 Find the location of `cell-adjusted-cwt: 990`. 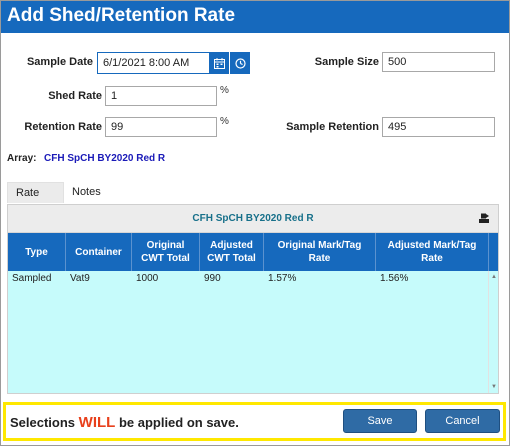

cell-adjusted-cwt: 990 is located at coordinates (212, 278).